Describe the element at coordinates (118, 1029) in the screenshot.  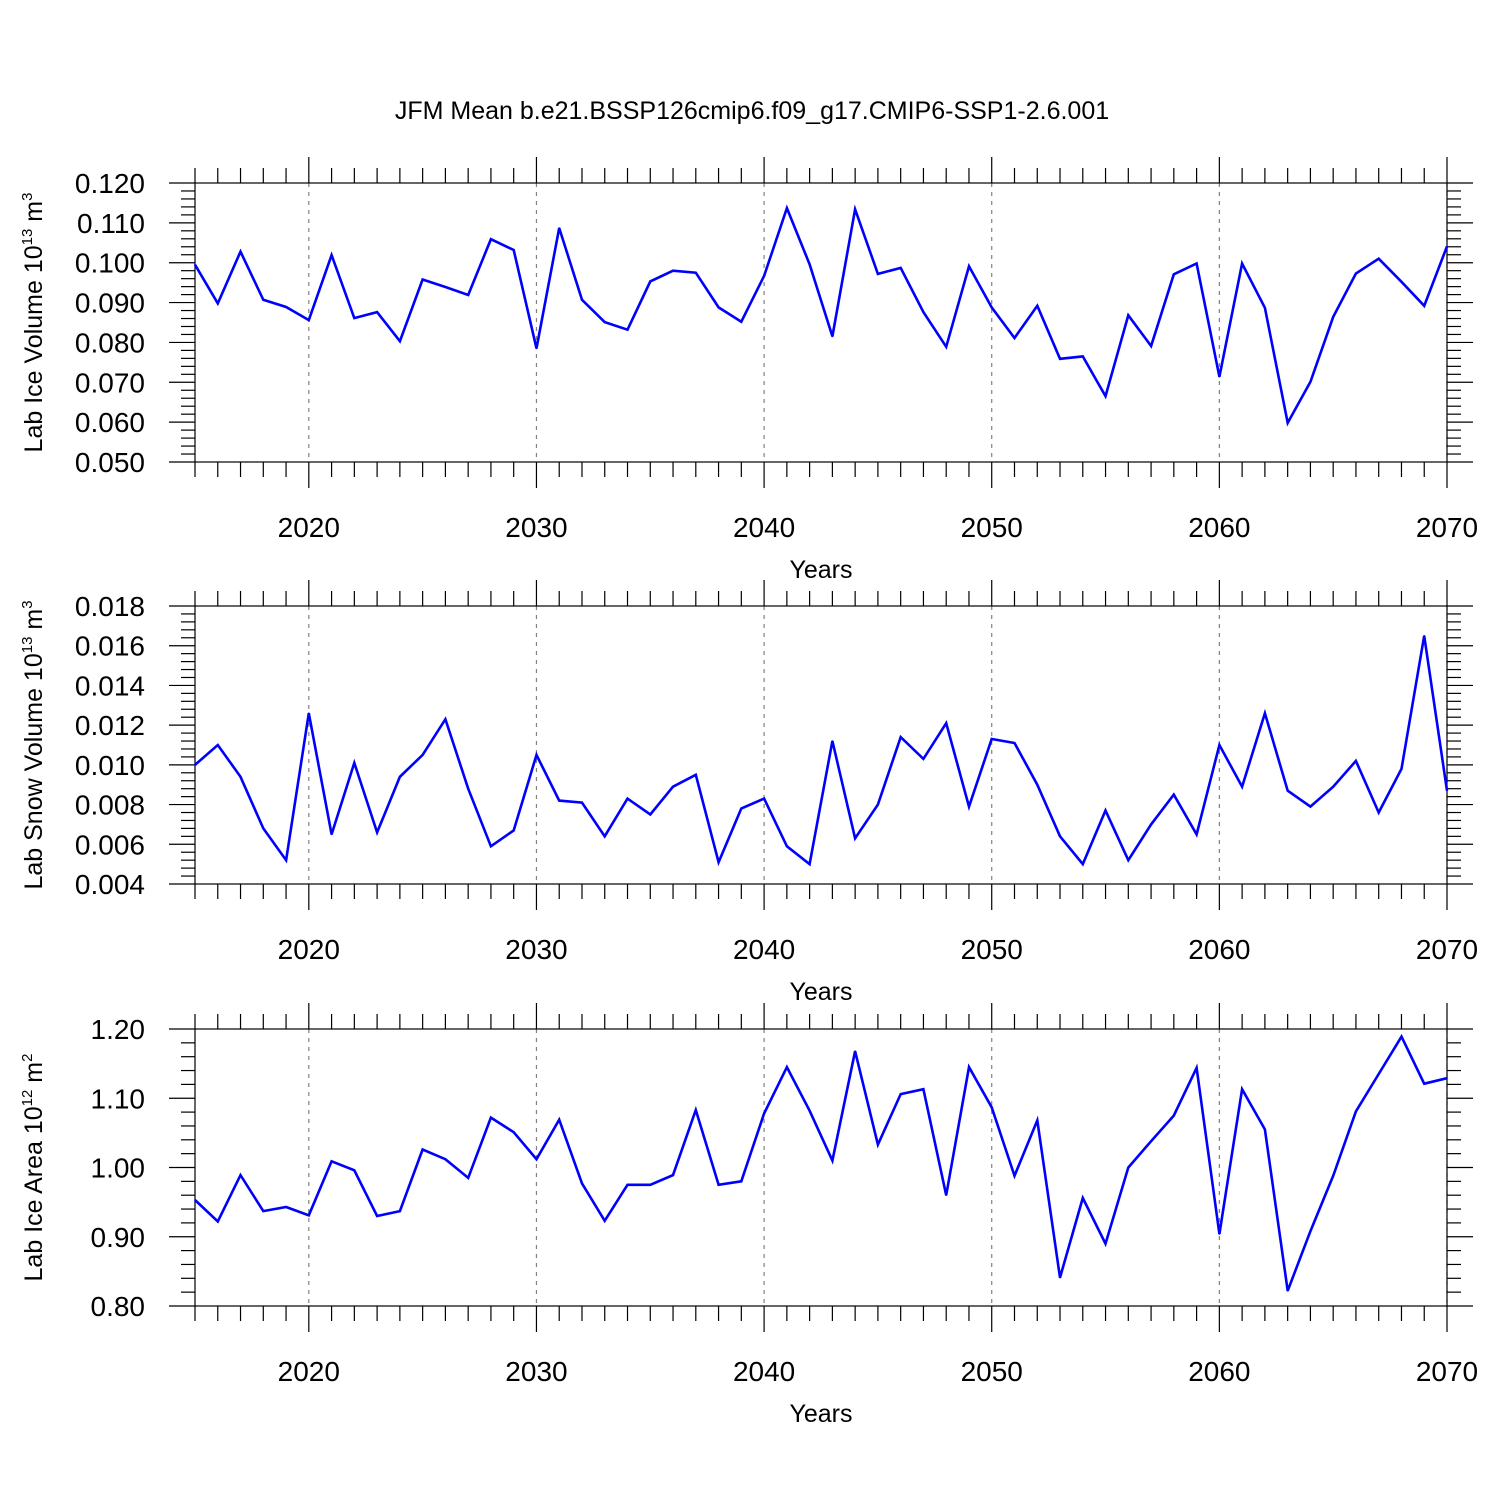
I see `y-tick-label: 1.20` at that location.